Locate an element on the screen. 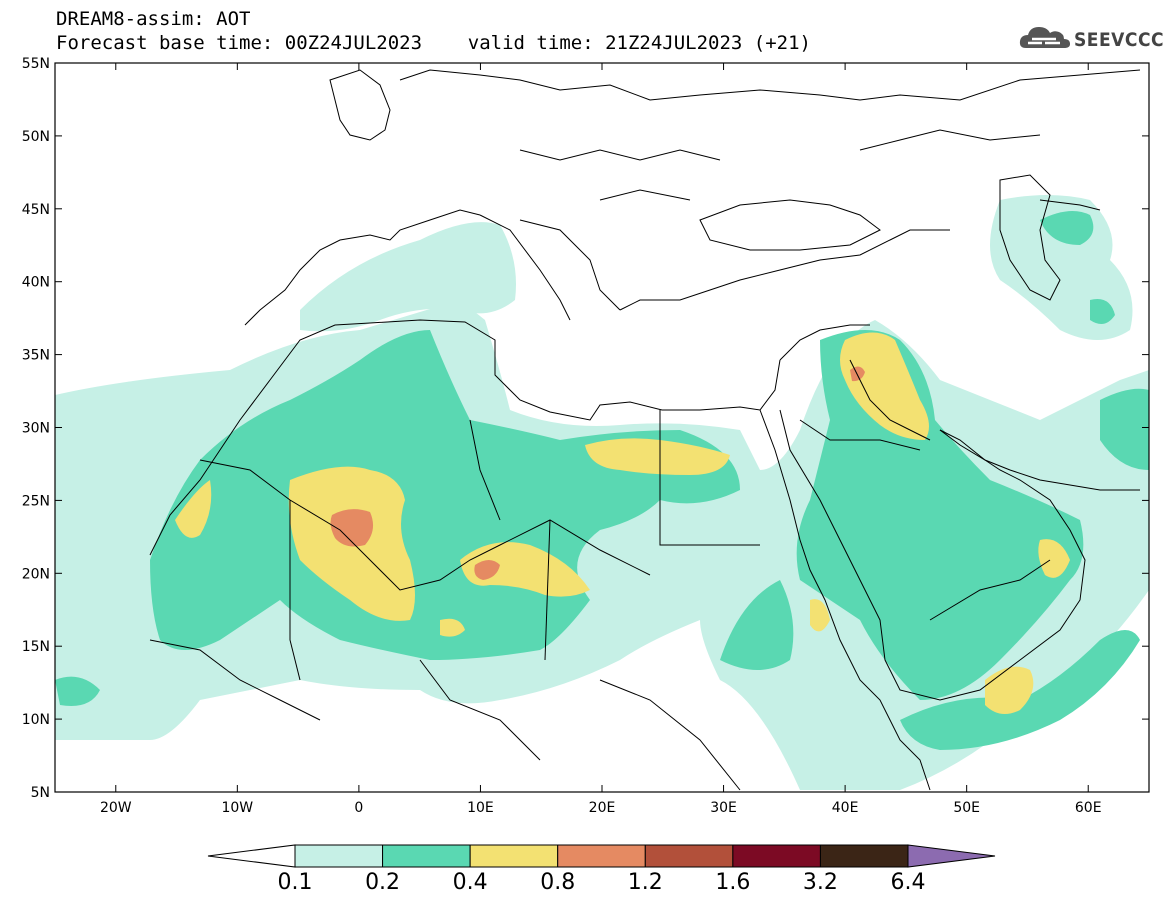 This screenshot has width=1165, height=905. colorbar is located at coordinates (601, 856).